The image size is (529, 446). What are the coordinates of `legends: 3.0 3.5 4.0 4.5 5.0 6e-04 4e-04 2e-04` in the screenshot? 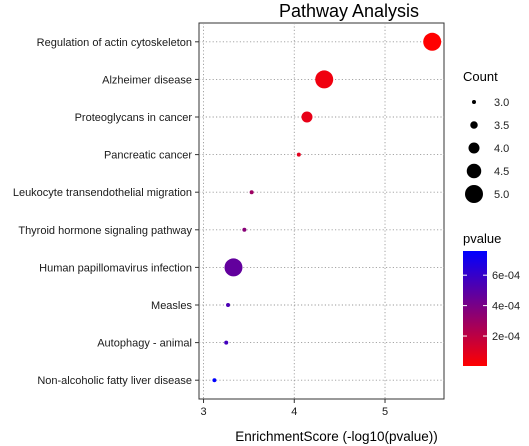 It's located at (491, 228).